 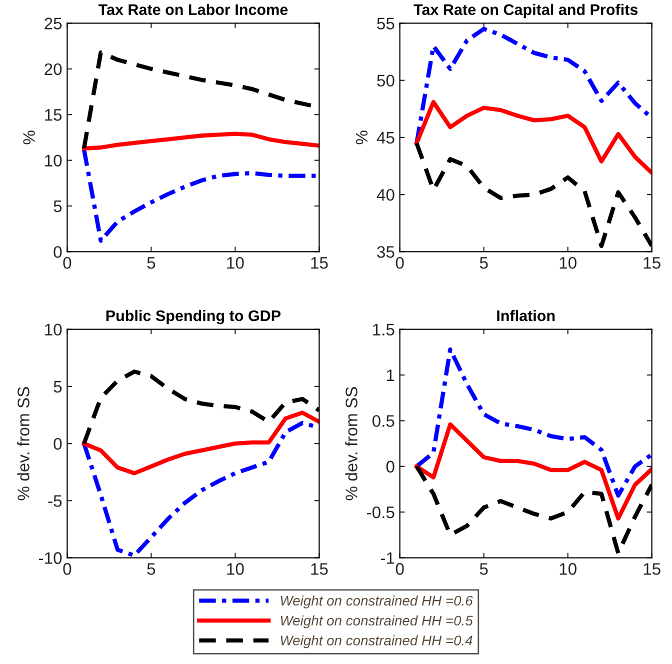 What do you see at coordinates (376, 601) in the screenshot?
I see `legend-label: Weight on constrained HH =0.6` at bounding box center [376, 601].